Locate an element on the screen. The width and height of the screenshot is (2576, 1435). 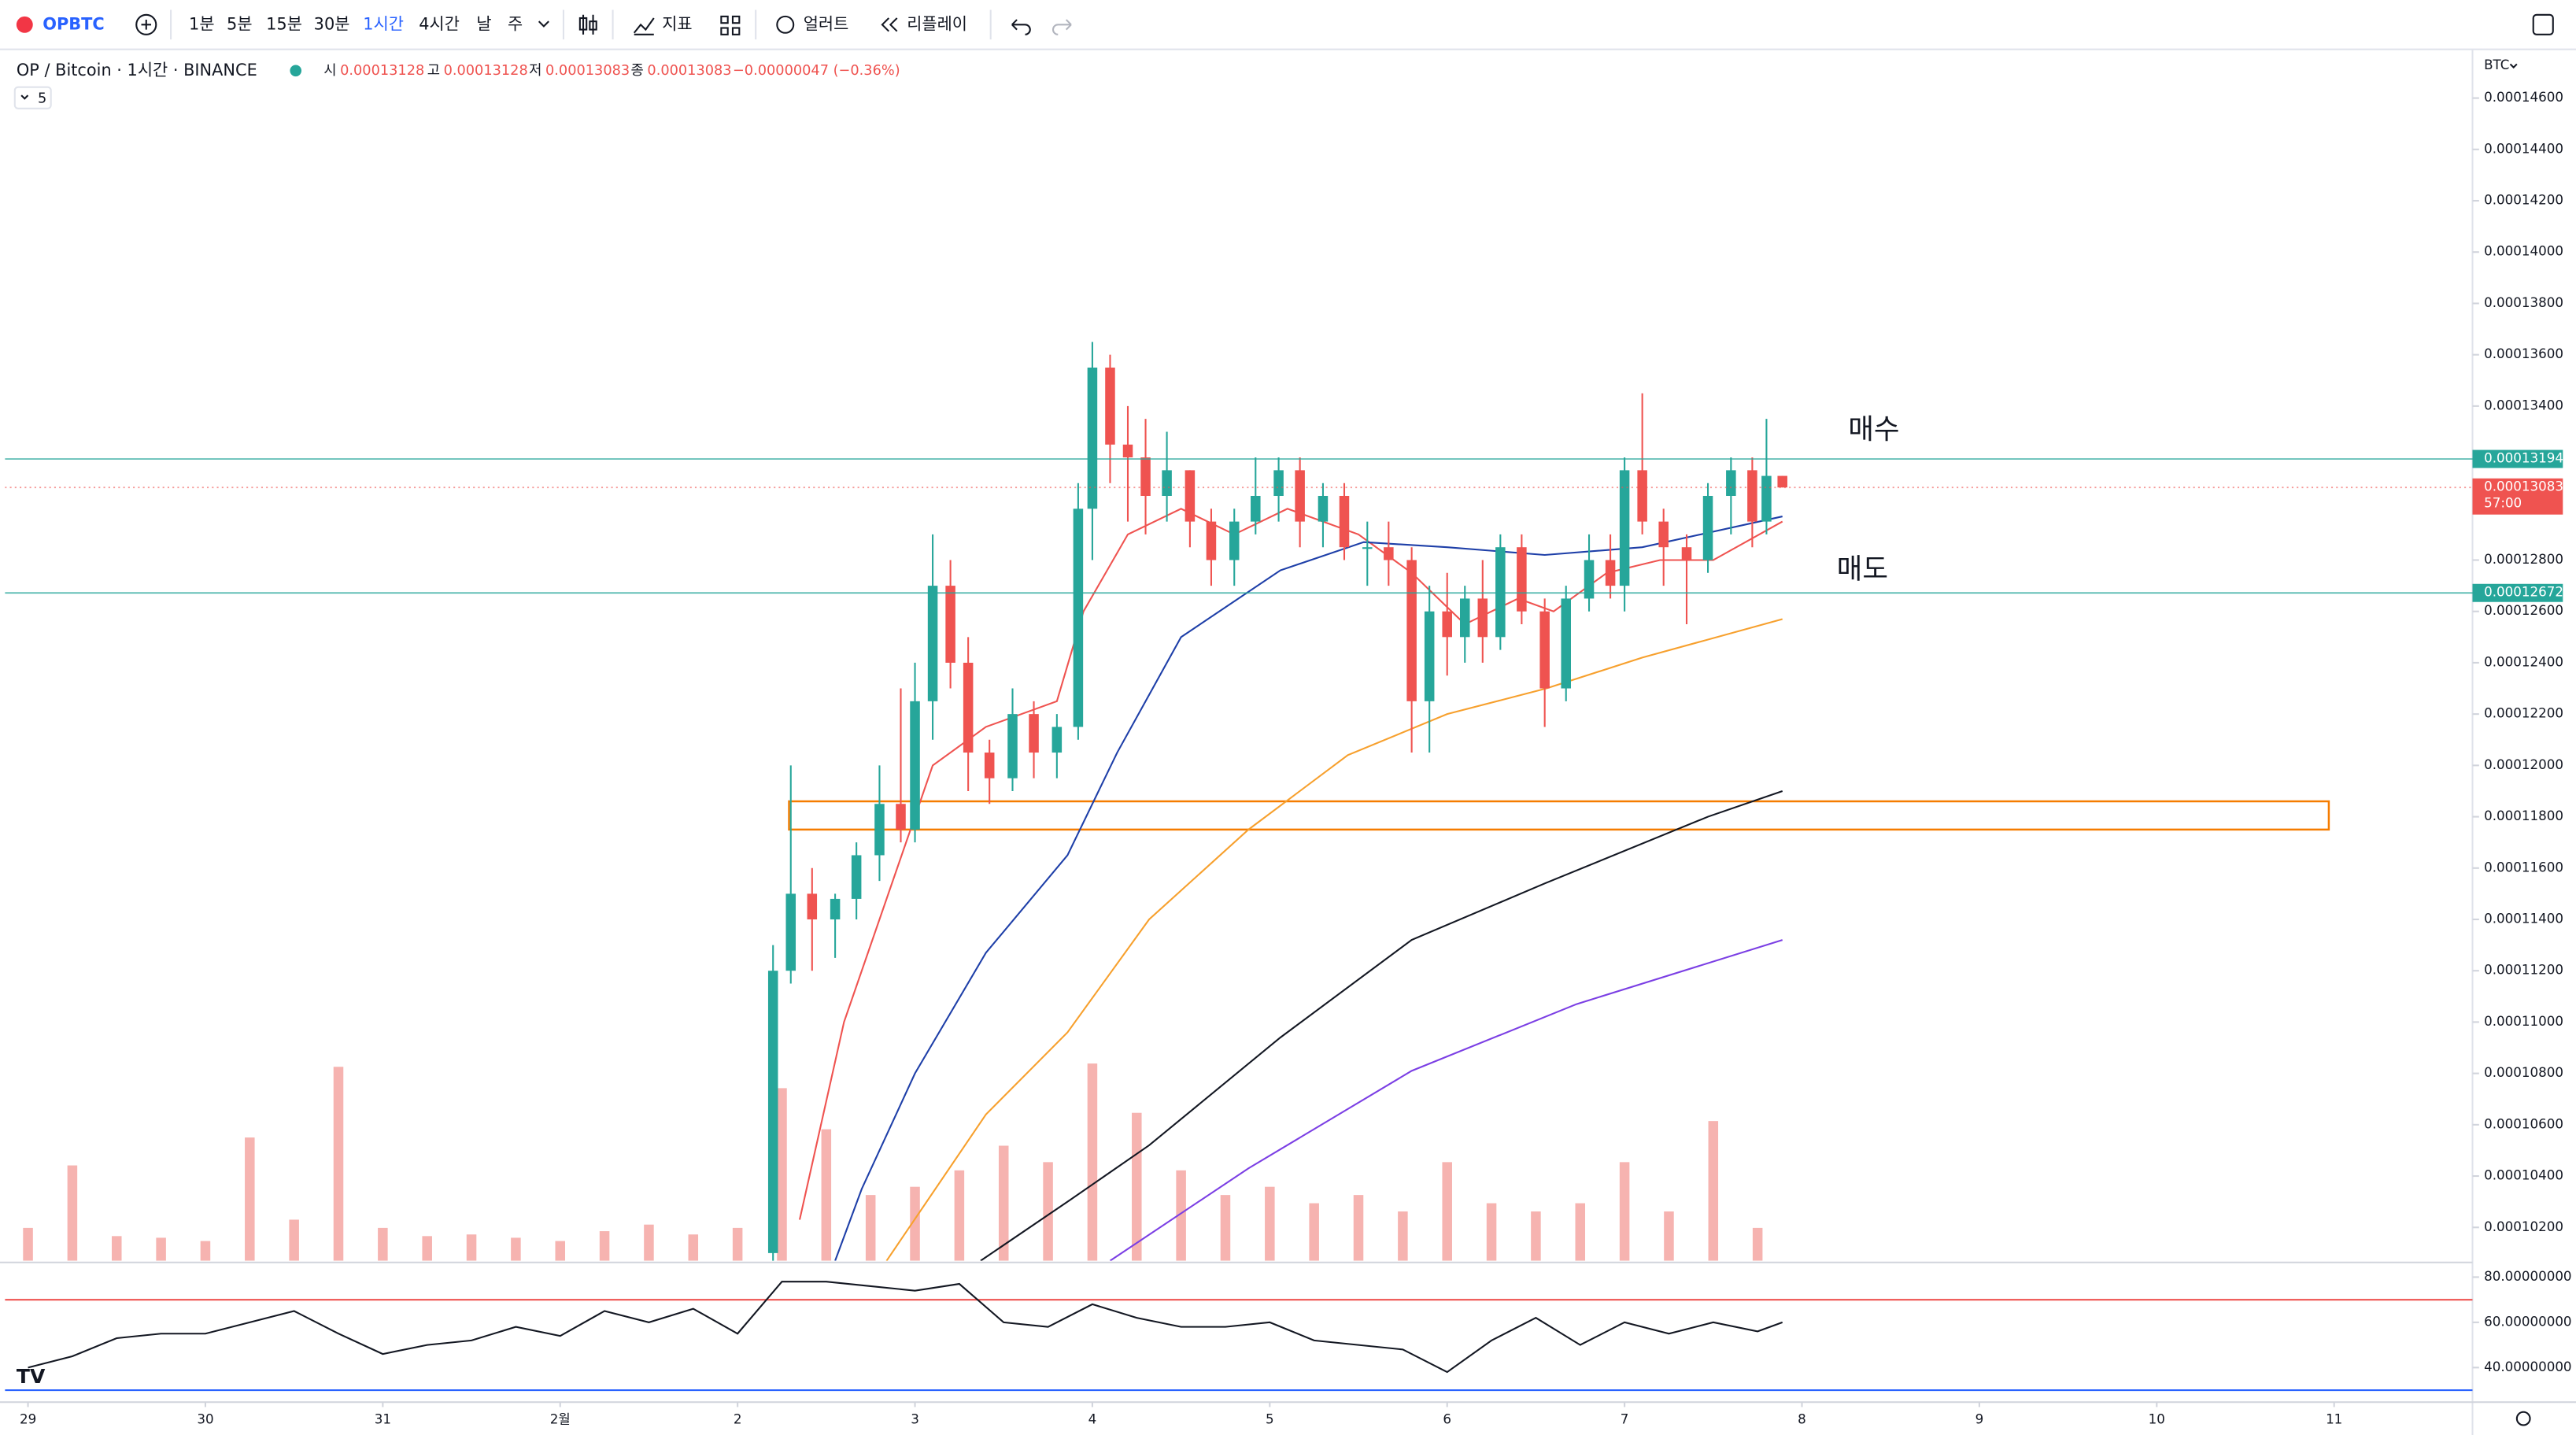
fullscreen is located at coordinates (2543, 24).